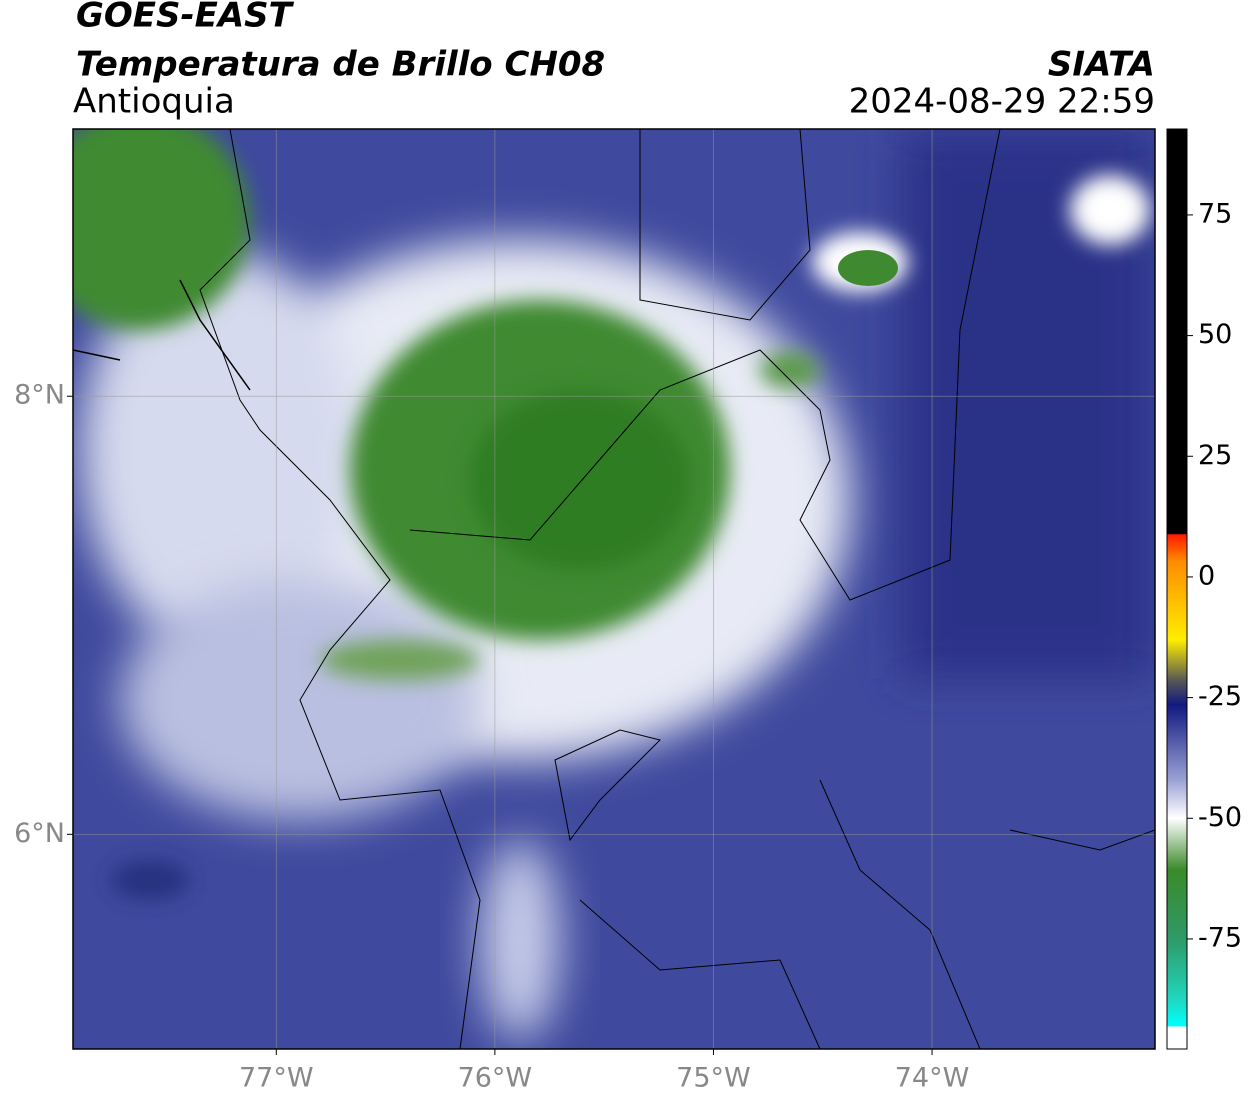 This screenshot has height=1103, width=1252. Describe the element at coordinates (39, 833) in the screenshot. I see `y-tick-label: 6°N` at that location.